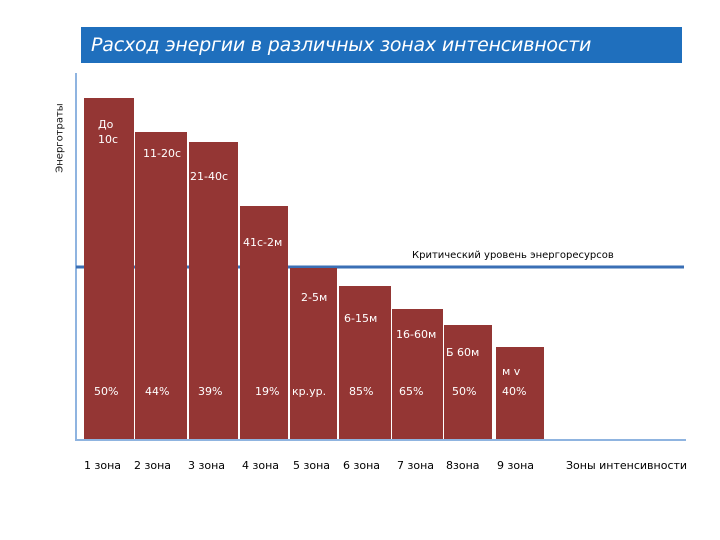 The image size is (720, 540). I want to click on category-label-3: 3 зона, so click(206, 465).